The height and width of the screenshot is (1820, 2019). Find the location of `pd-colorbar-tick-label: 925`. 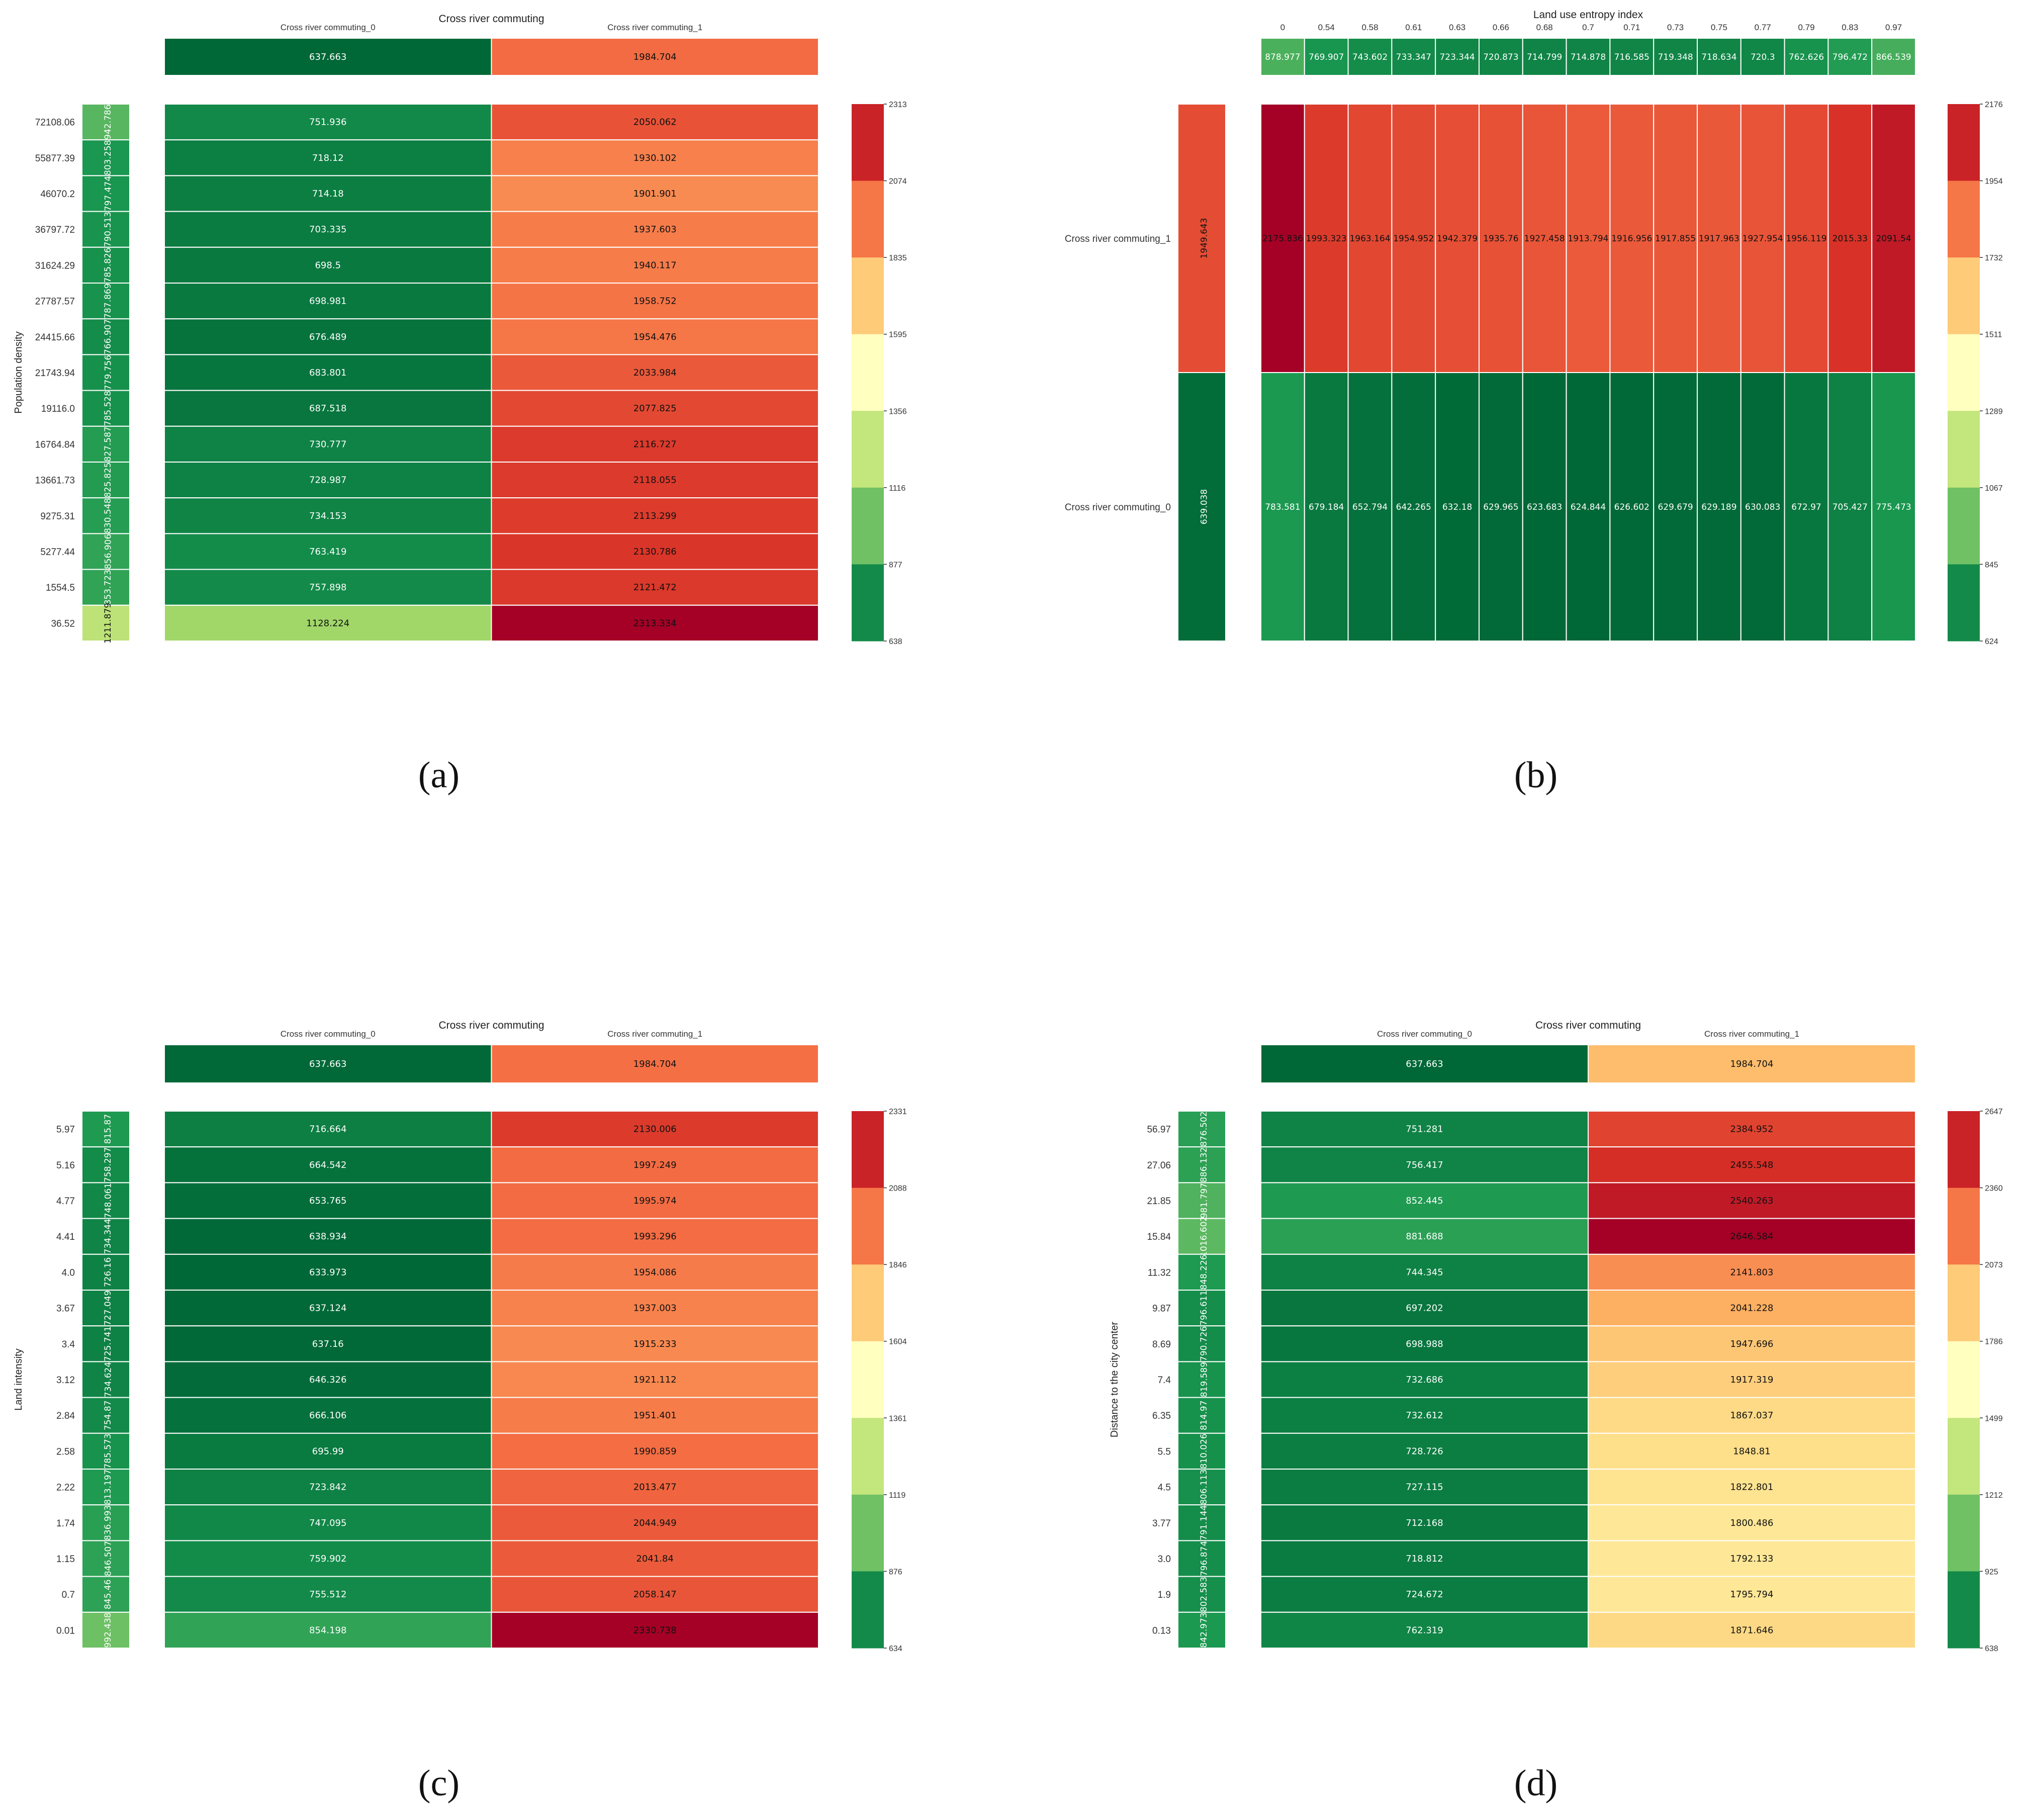

pd-colorbar-tick-label: 925 is located at coordinates (1992, 1572).